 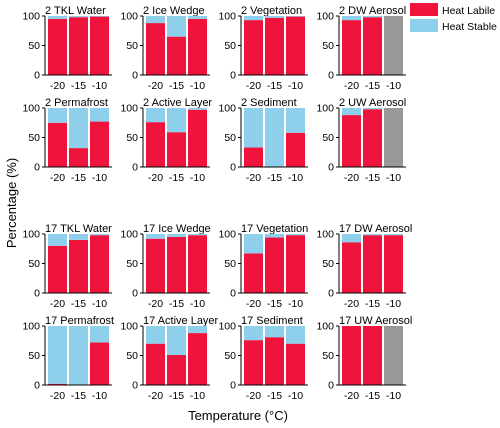 What do you see at coordinates (372, 11) in the screenshot?
I see `panel-title: 2 DW Aerosol` at bounding box center [372, 11].